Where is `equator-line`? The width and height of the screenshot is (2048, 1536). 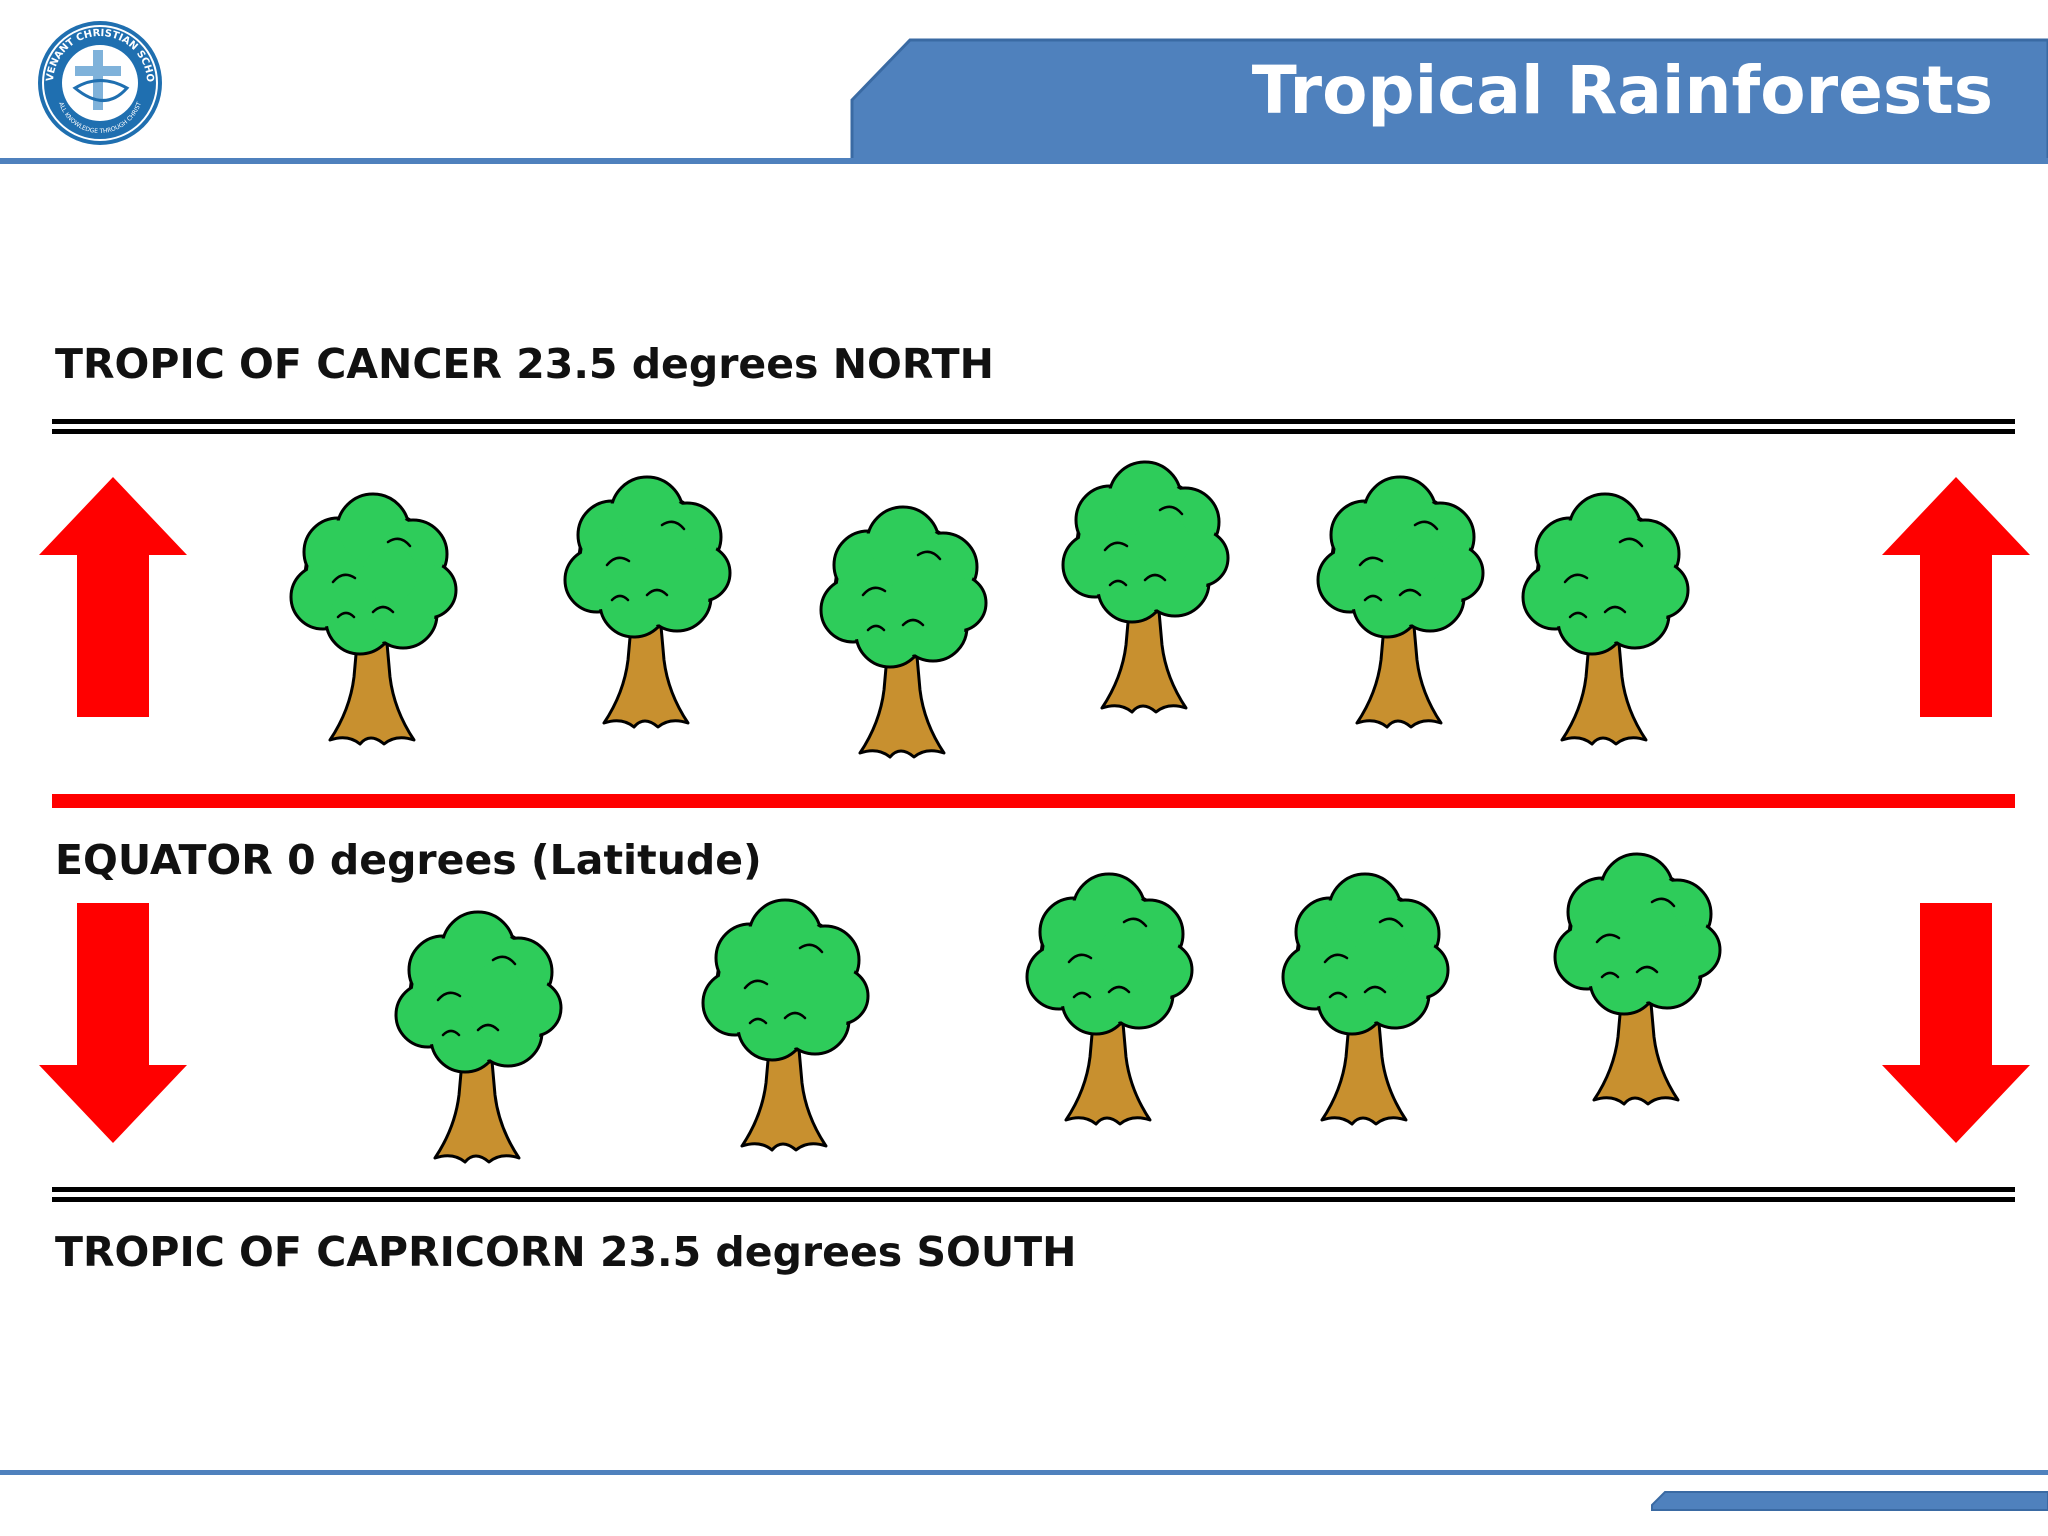
equator-line is located at coordinates (1033, 801).